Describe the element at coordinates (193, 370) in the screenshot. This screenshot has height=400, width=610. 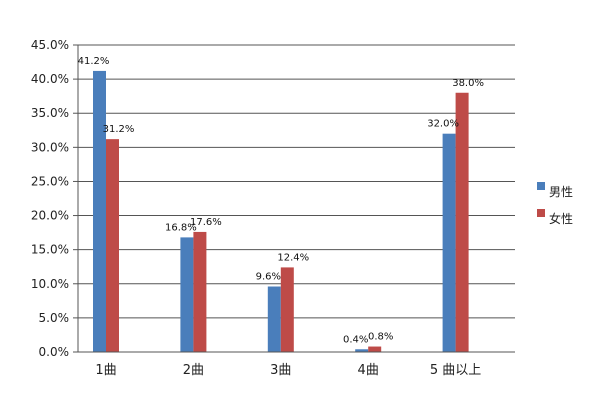
I see `x-tick-label: 2曲` at that location.